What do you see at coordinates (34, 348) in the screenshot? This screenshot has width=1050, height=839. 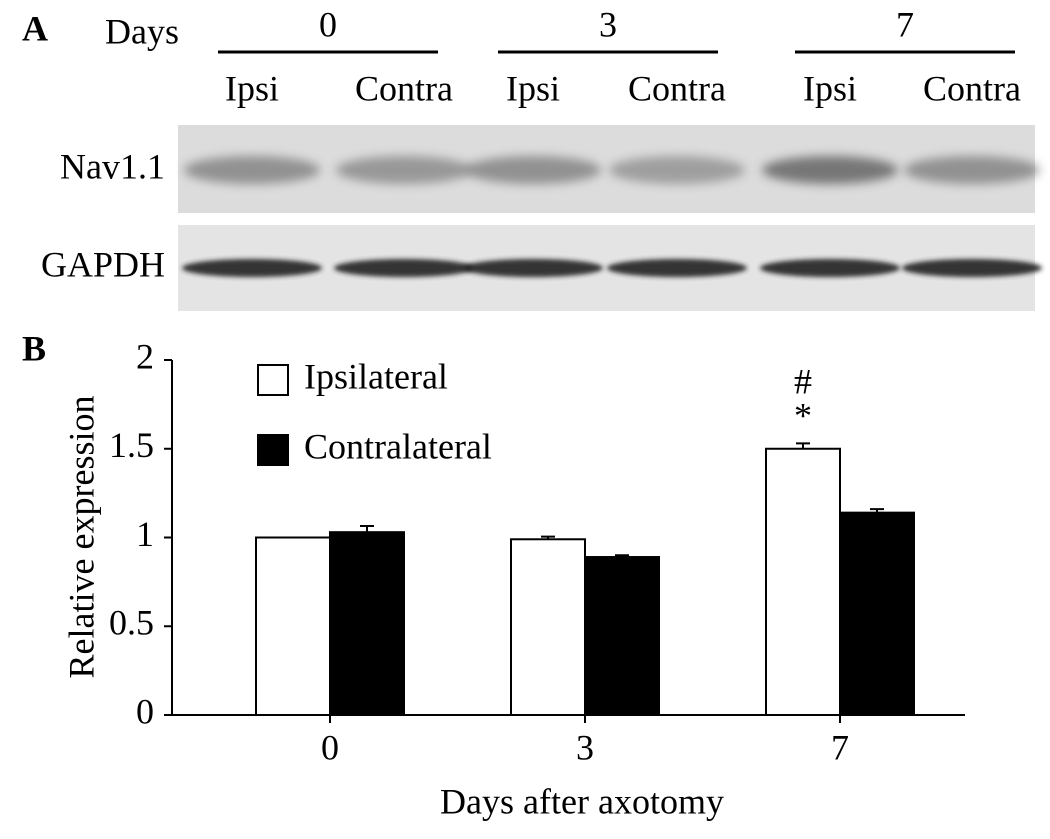 I see `panel-label: B` at bounding box center [34, 348].